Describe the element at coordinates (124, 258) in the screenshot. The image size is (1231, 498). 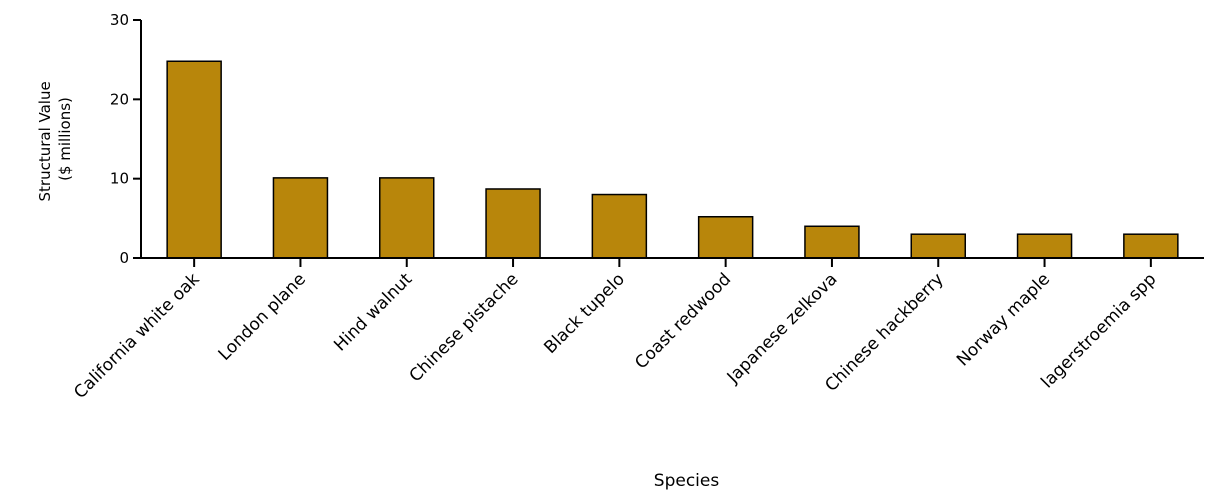
I see `y-tick-label: 0` at that location.